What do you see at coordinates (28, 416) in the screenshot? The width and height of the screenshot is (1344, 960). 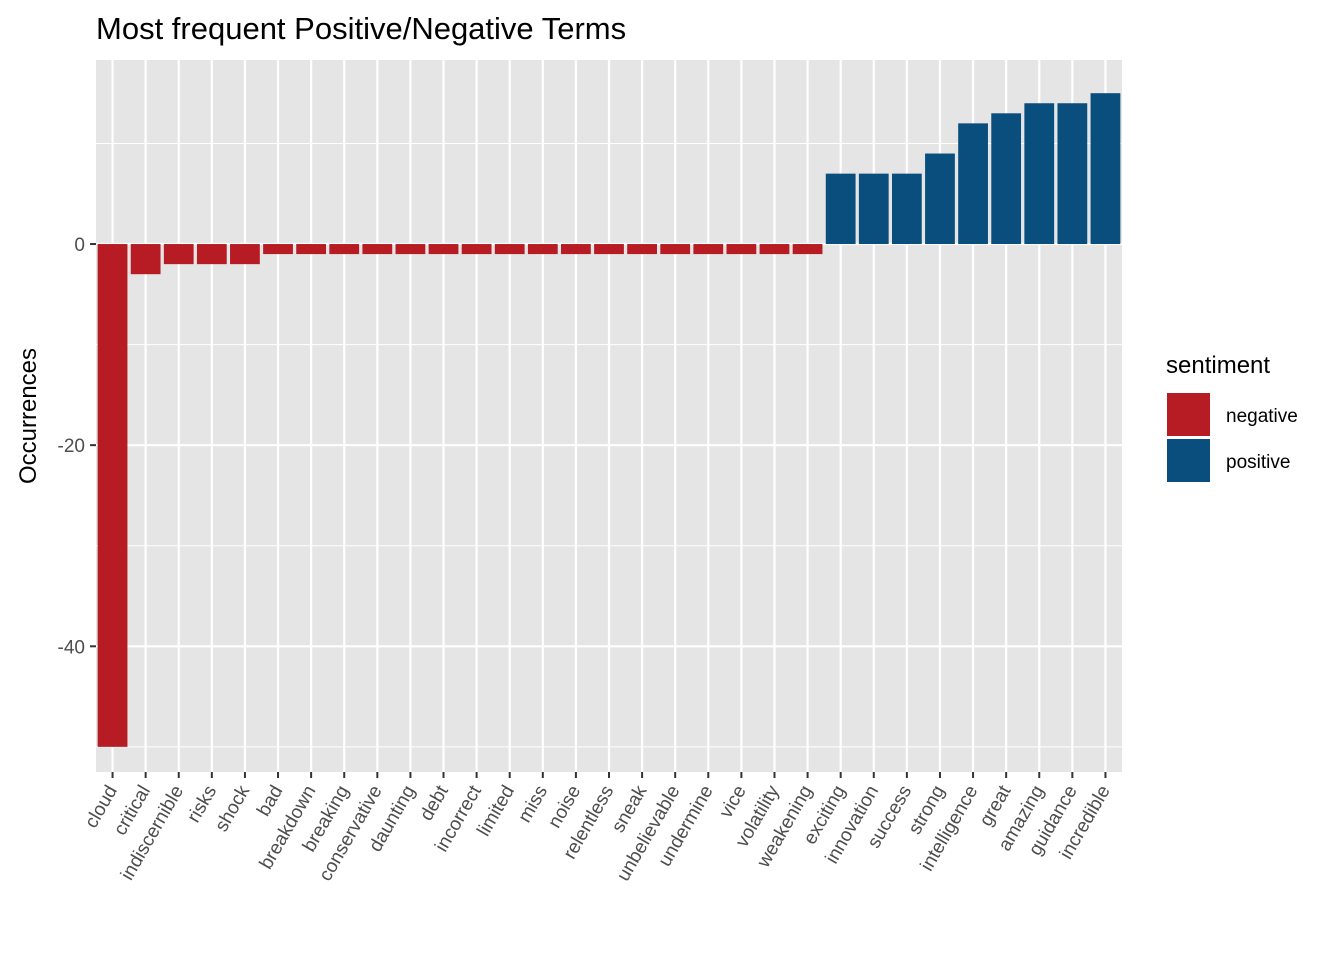 I see `y-axis-title: Occurrences` at bounding box center [28, 416].